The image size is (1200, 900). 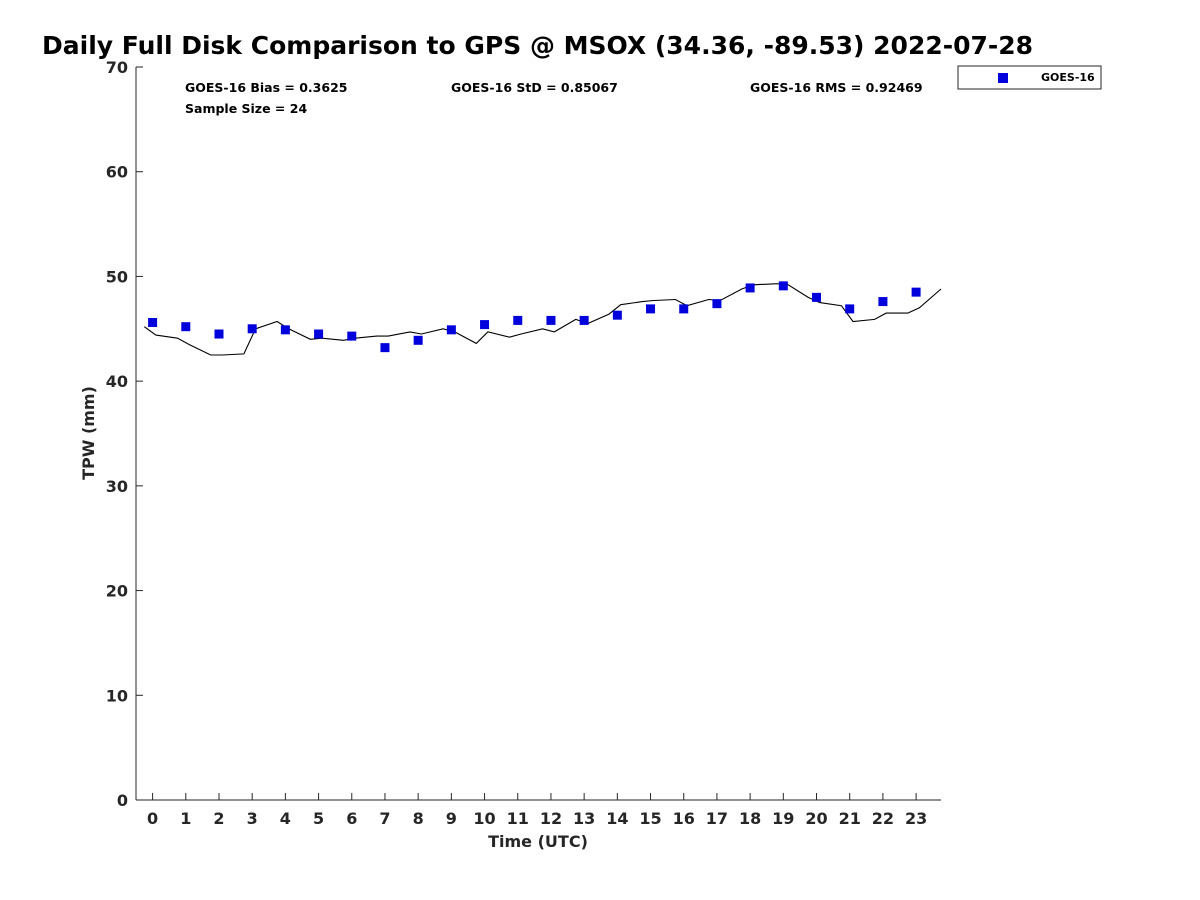 What do you see at coordinates (185, 818) in the screenshot?
I see `x-tick-label: 1` at bounding box center [185, 818].